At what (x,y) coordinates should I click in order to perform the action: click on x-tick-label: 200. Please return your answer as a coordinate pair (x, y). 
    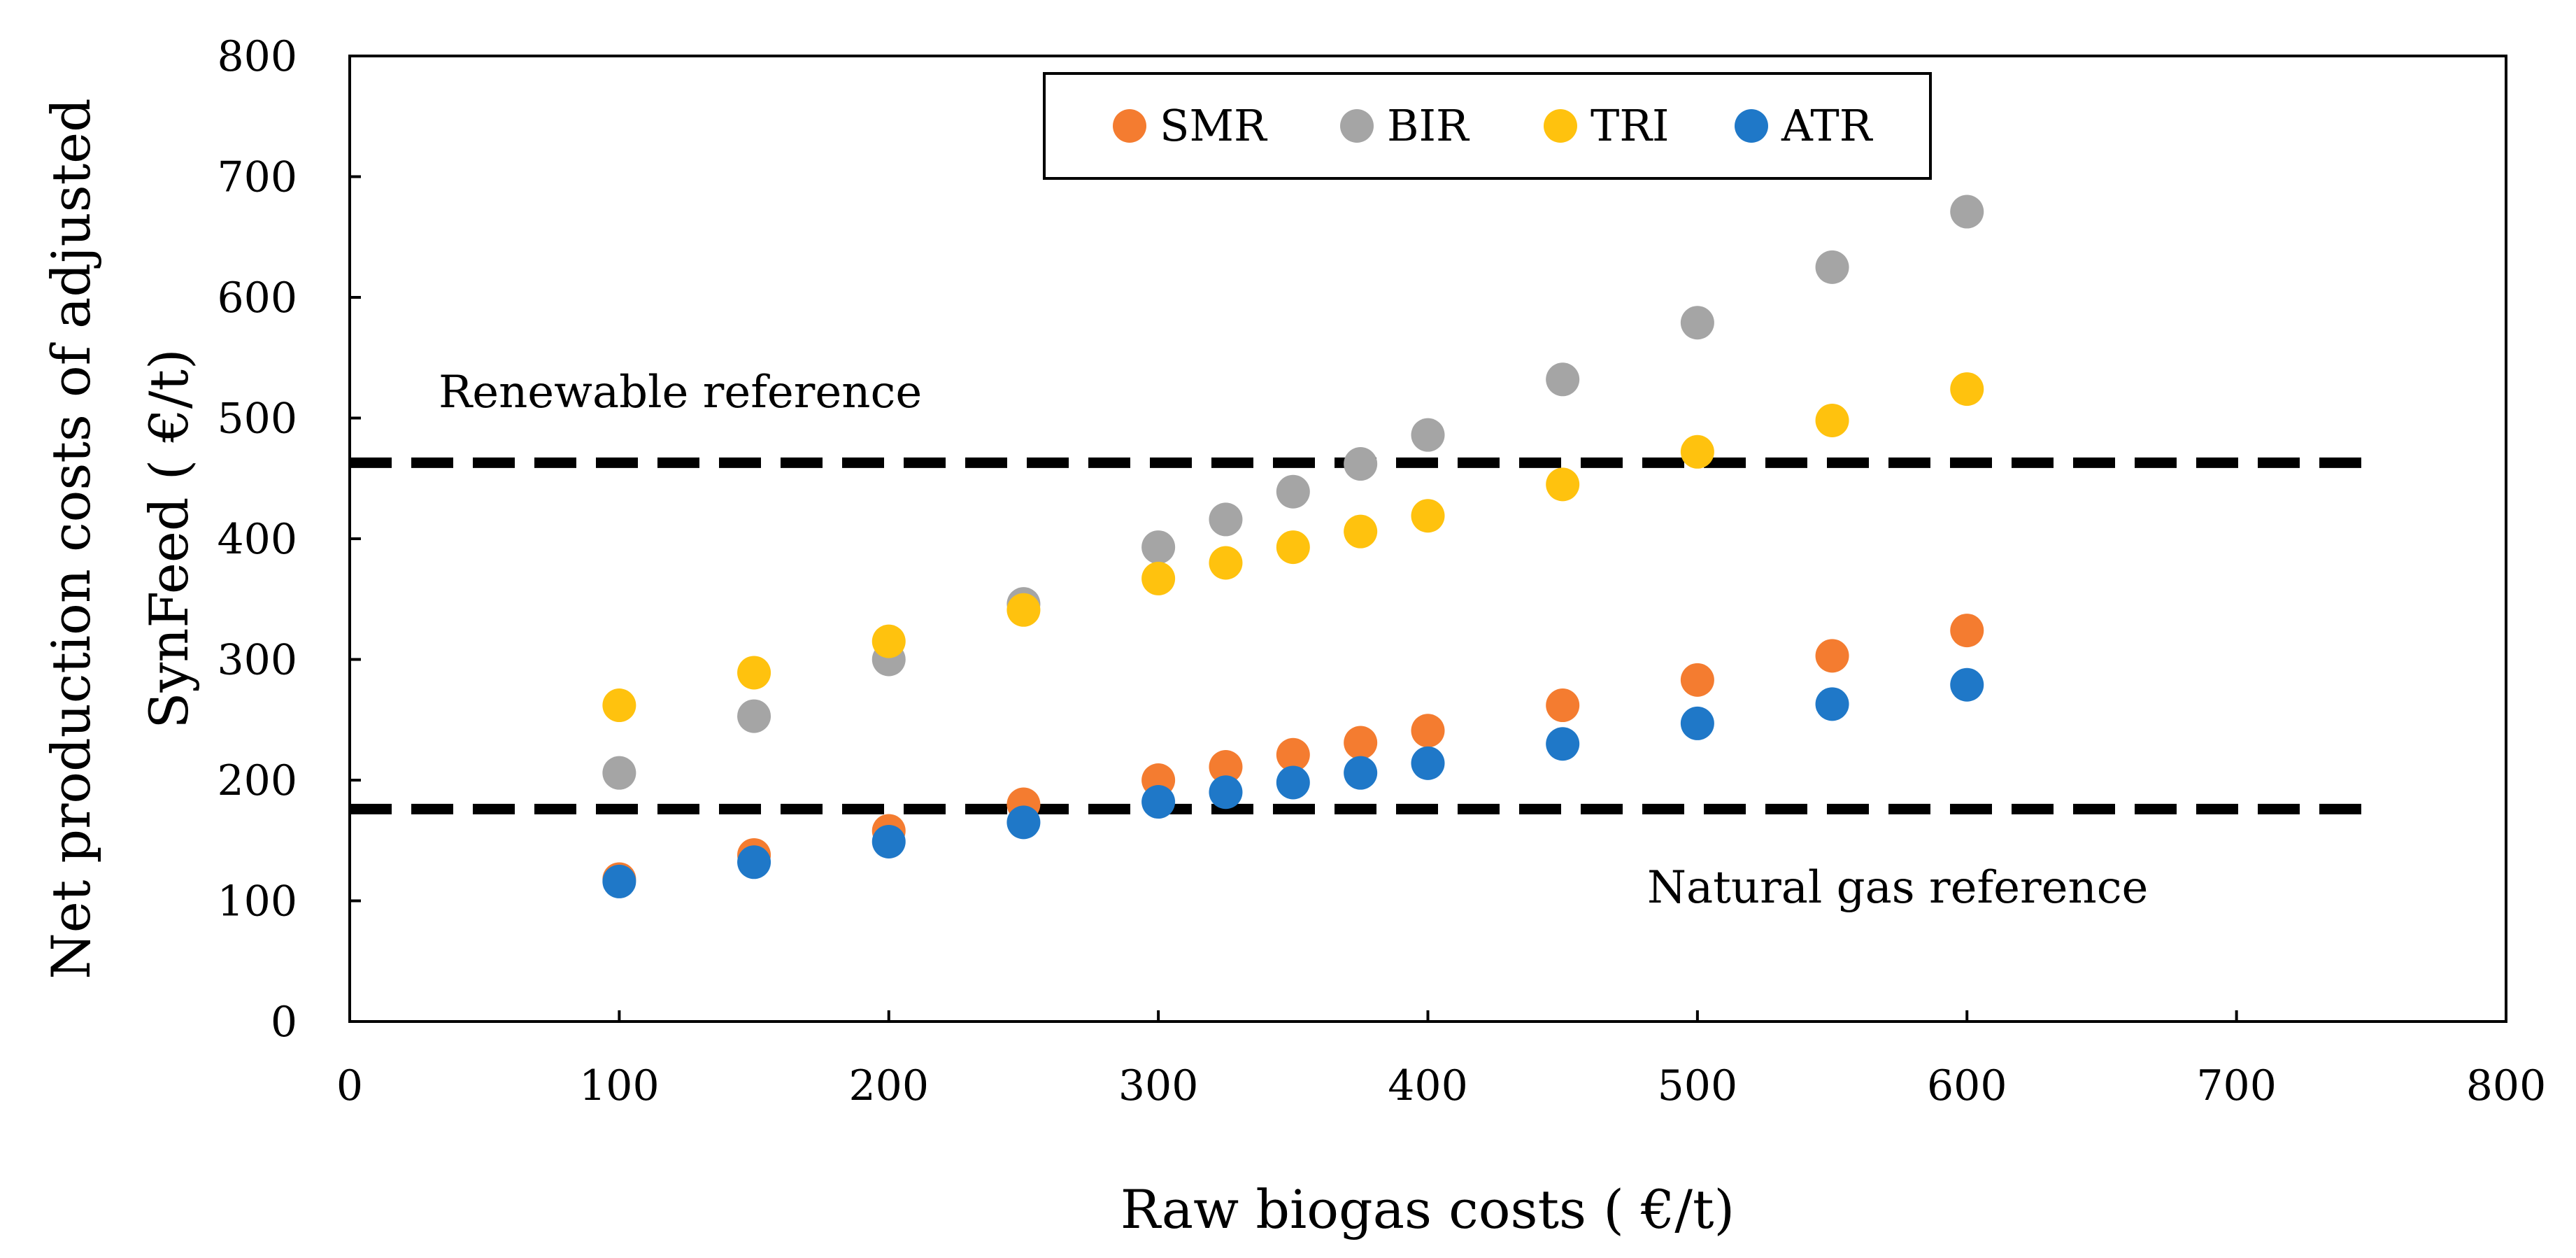
    Looking at the image, I should click on (888, 1085).